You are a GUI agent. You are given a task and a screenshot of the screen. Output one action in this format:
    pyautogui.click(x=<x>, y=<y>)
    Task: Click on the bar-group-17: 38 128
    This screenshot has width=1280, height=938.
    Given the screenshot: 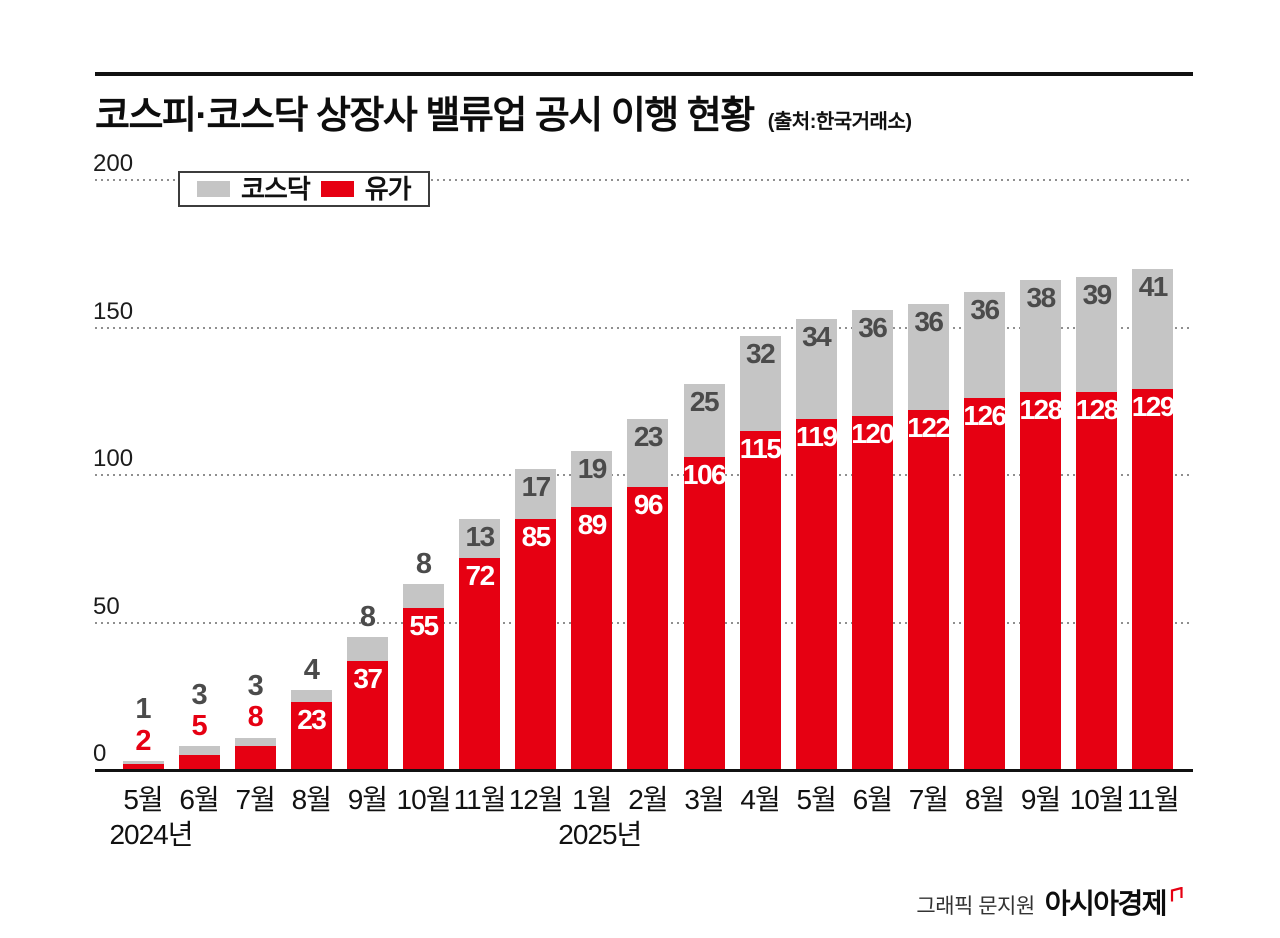 What is the action you would take?
    pyautogui.click(x=1041, y=525)
    